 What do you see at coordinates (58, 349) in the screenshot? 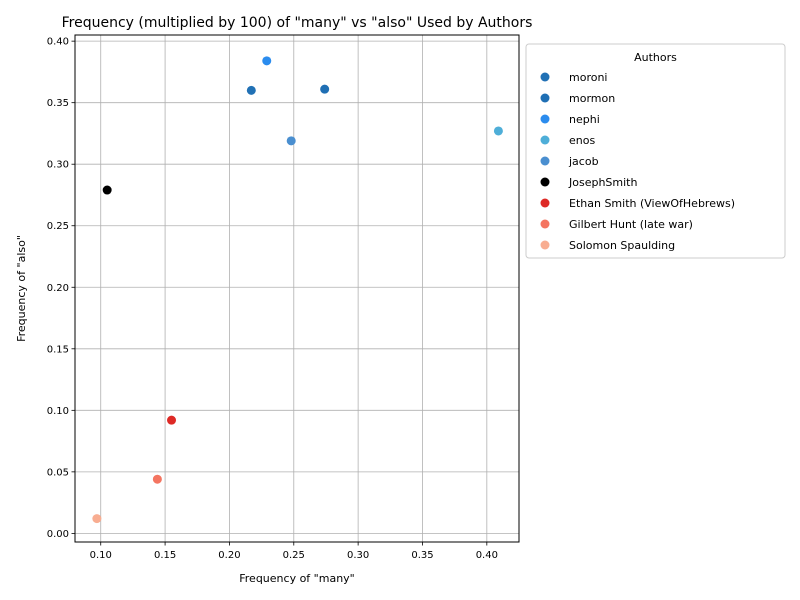
I see `y-tick-label: 0.15` at bounding box center [58, 349].